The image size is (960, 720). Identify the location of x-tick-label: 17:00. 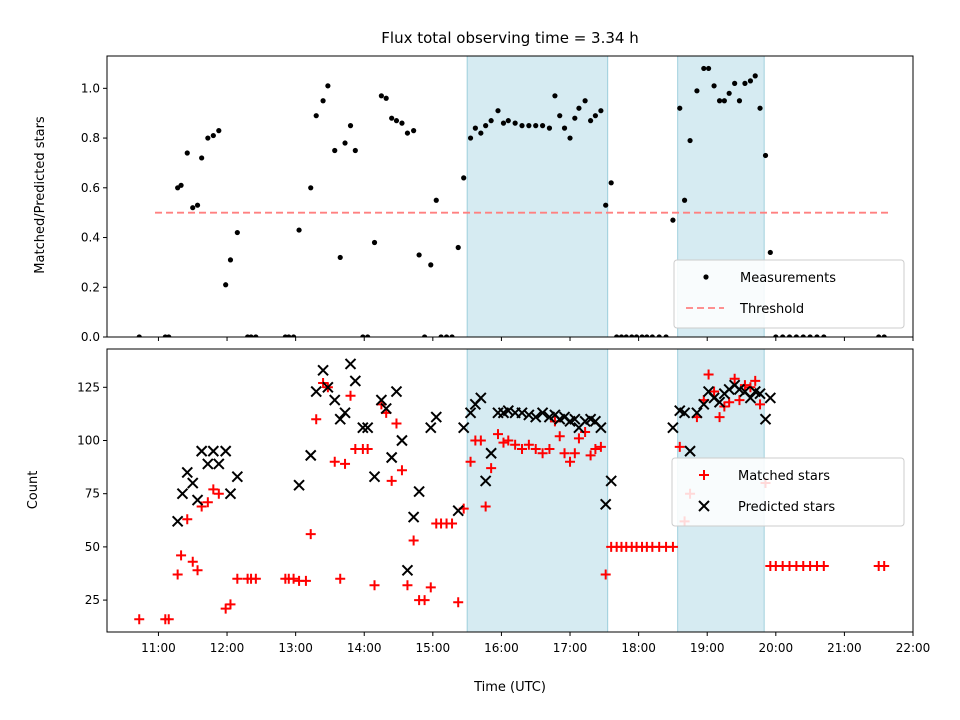
(570, 648).